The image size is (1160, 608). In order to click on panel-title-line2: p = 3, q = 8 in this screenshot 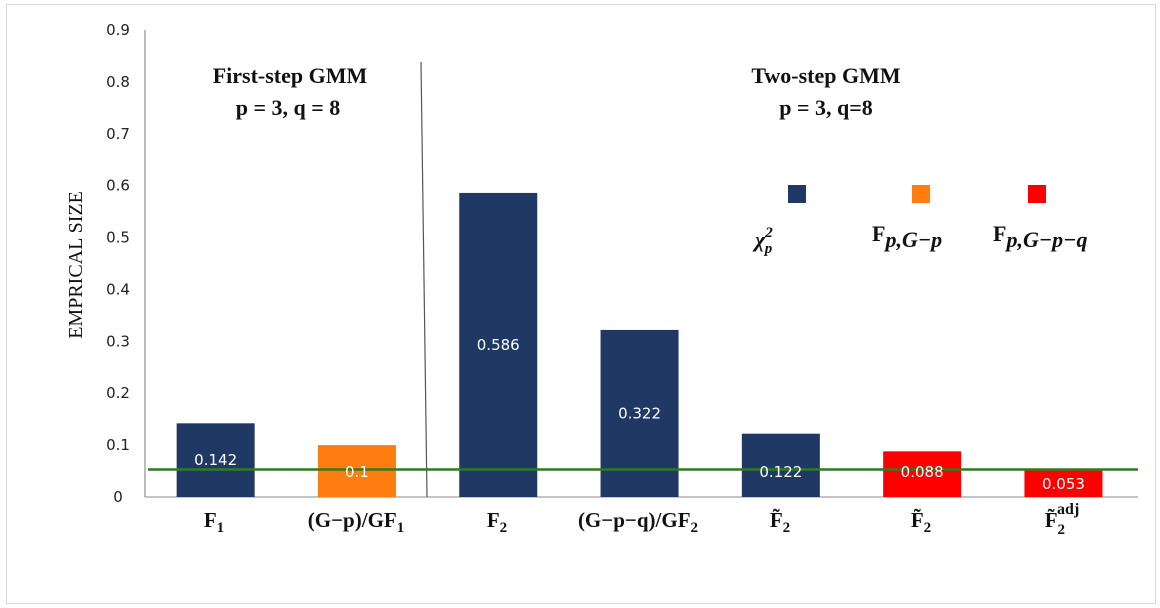, I will do `click(288, 107)`.